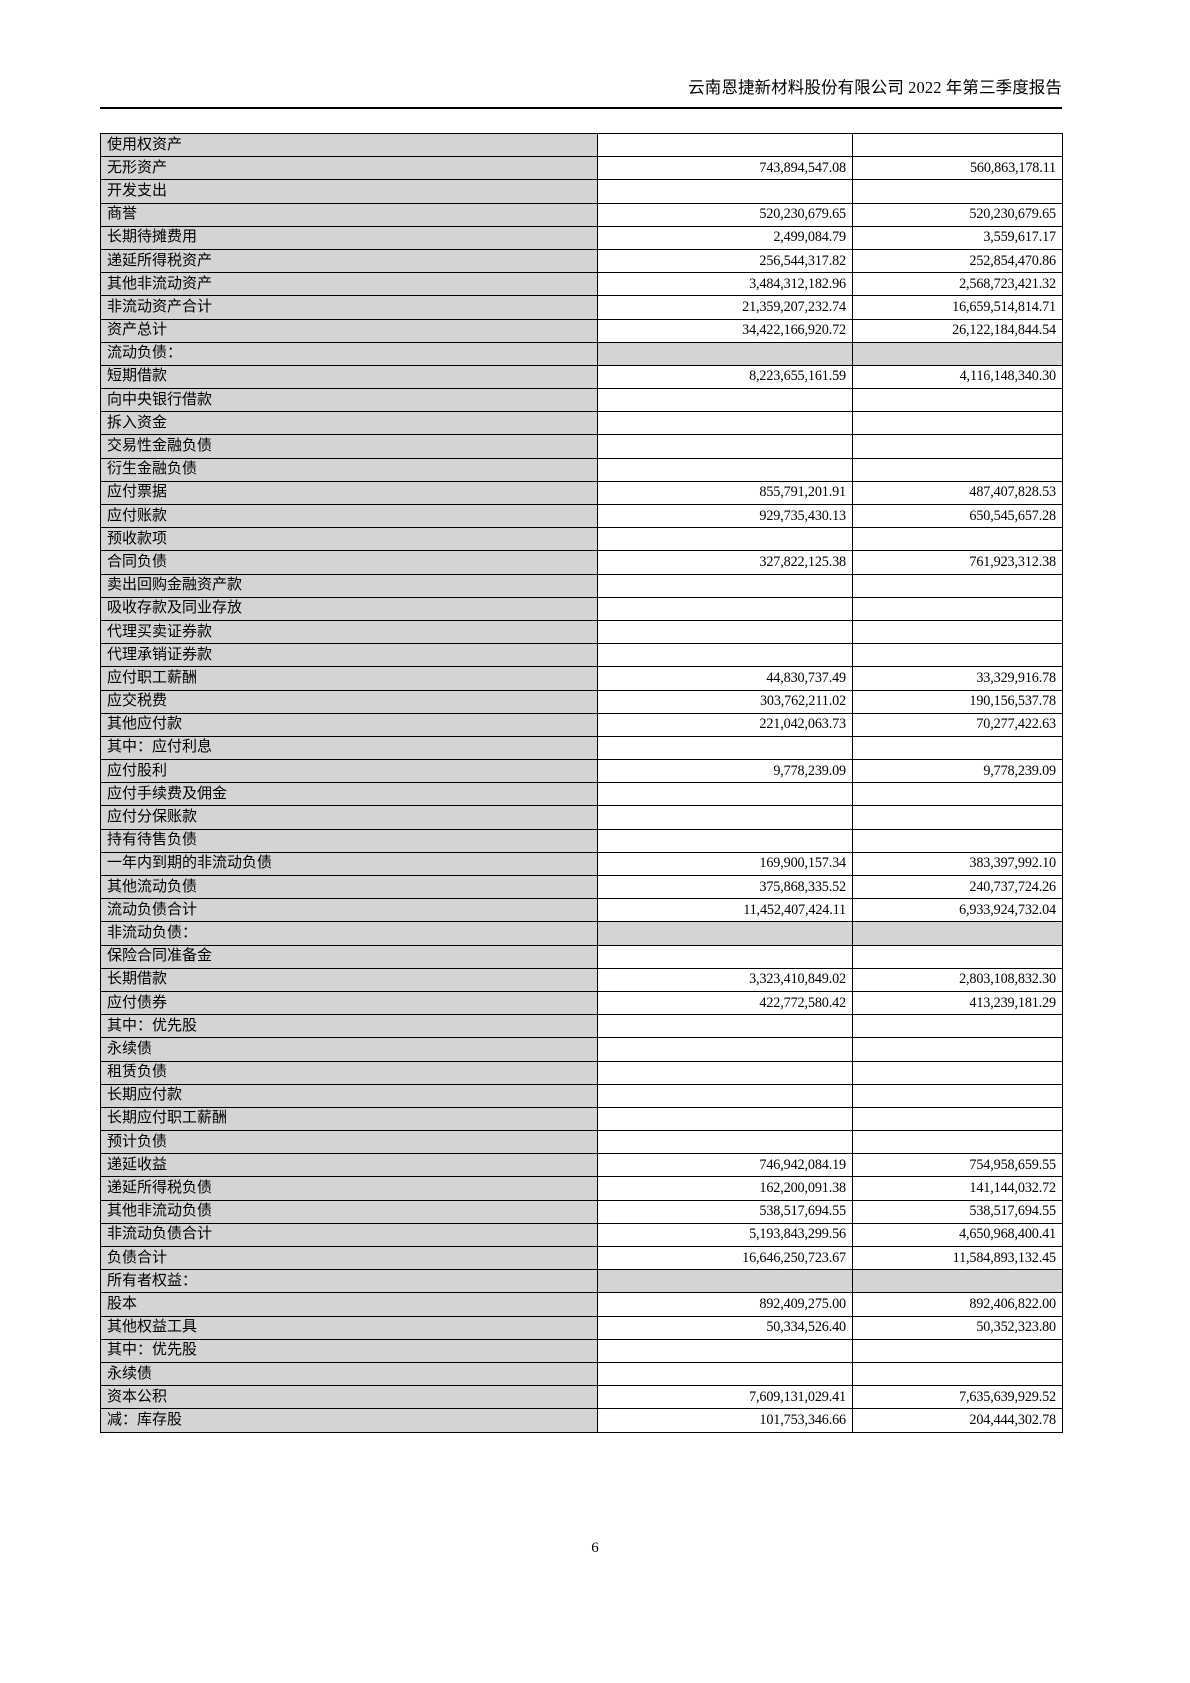 This screenshot has width=1190, height=1683. What do you see at coordinates (725, 1235) in the screenshot?
I see `row-value-current-period: 5,193,843,299.56` at bounding box center [725, 1235].